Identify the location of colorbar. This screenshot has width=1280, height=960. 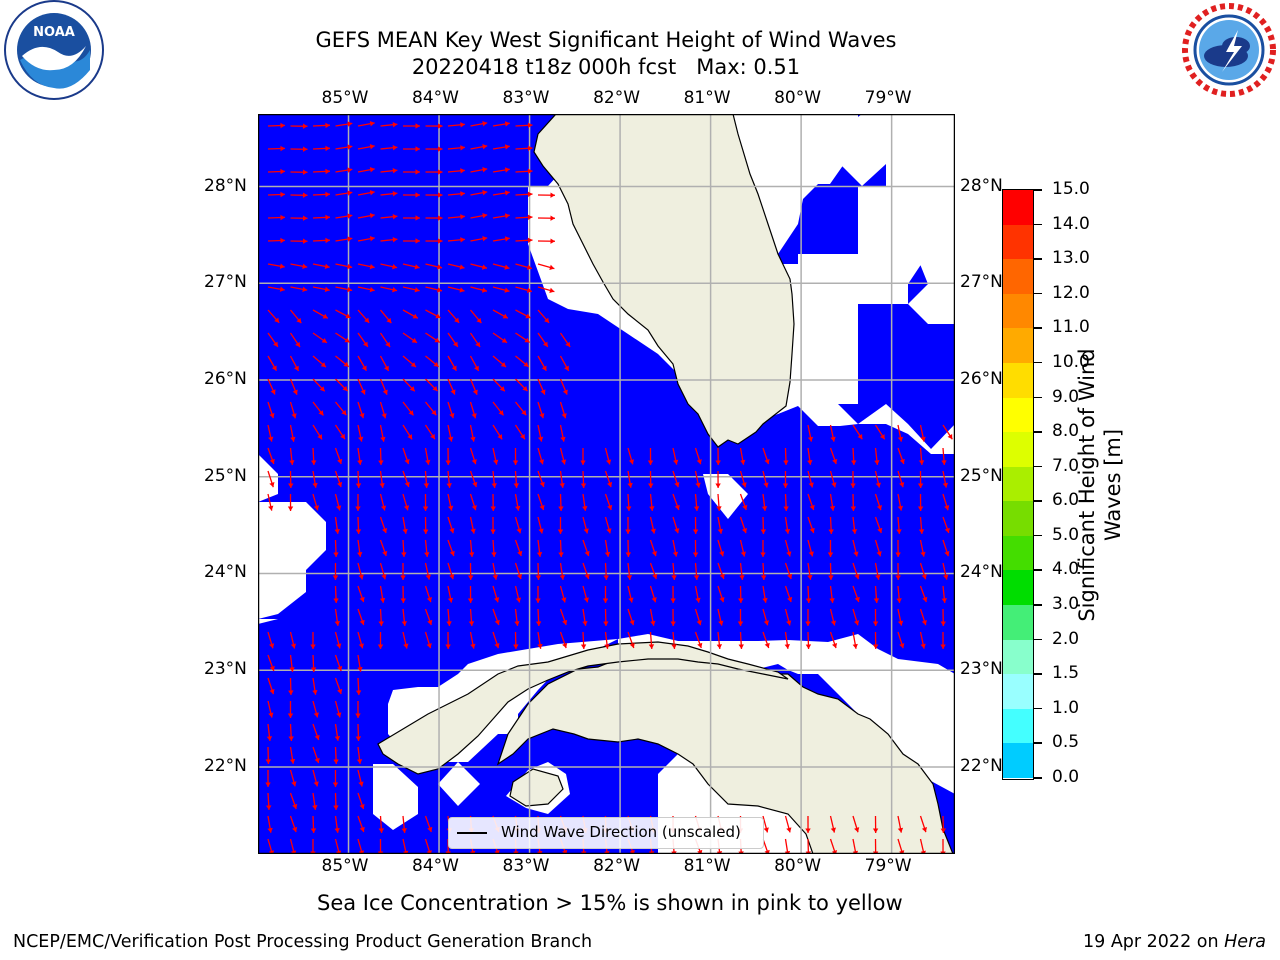
(1018, 484).